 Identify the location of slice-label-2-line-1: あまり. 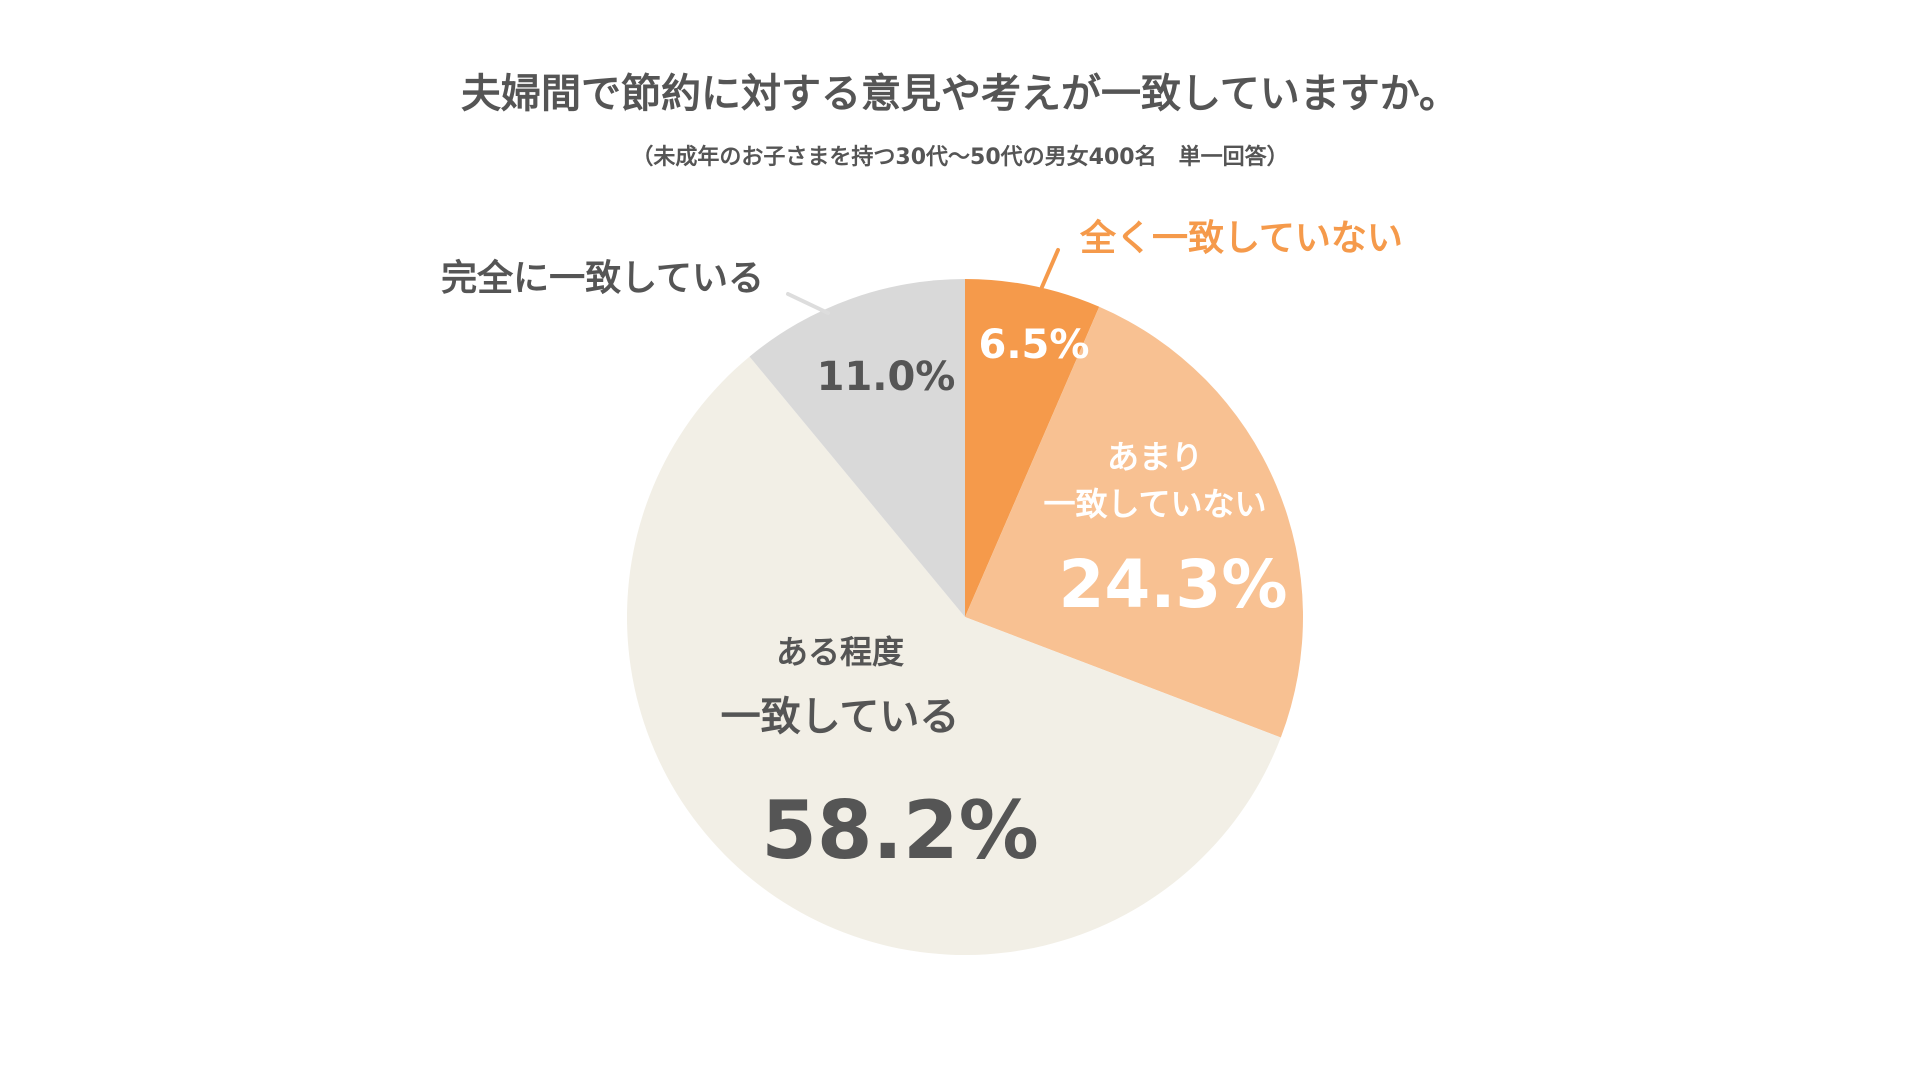
(1155, 457).